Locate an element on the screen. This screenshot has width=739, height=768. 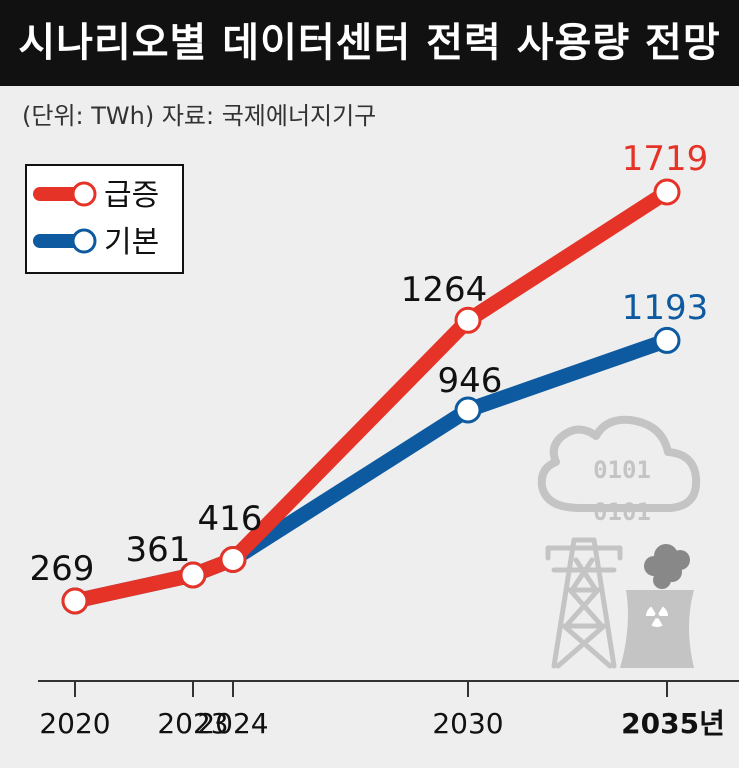
data-label-4: 946 is located at coordinates (470, 381).